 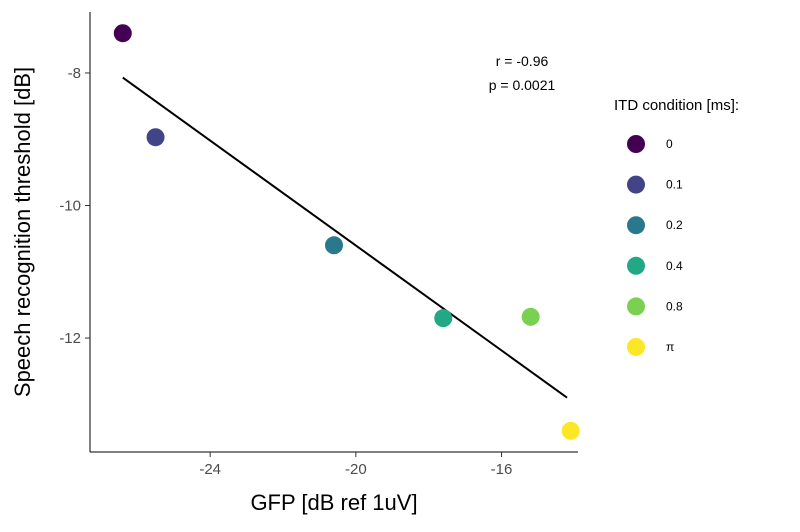 What do you see at coordinates (676, 105) in the screenshot?
I see `legend-title: ITD condition [ms]:` at bounding box center [676, 105].